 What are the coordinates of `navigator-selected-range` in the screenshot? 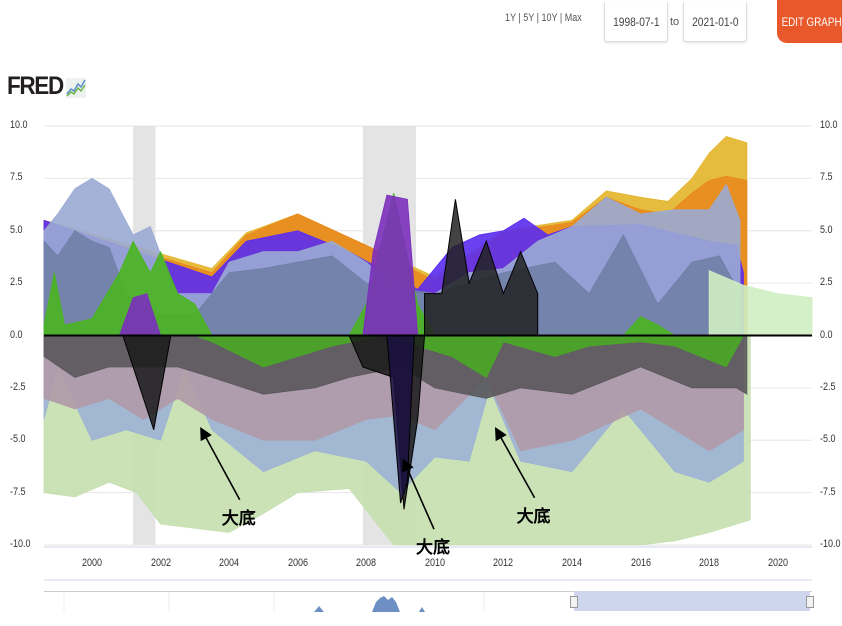 It's located at (692, 601).